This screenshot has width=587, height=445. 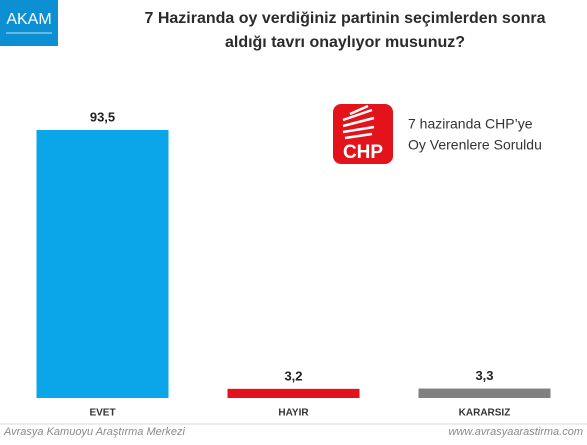 What do you see at coordinates (293, 375) in the screenshot?
I see `data-label: 3,2` at bounding box center [293, 375].